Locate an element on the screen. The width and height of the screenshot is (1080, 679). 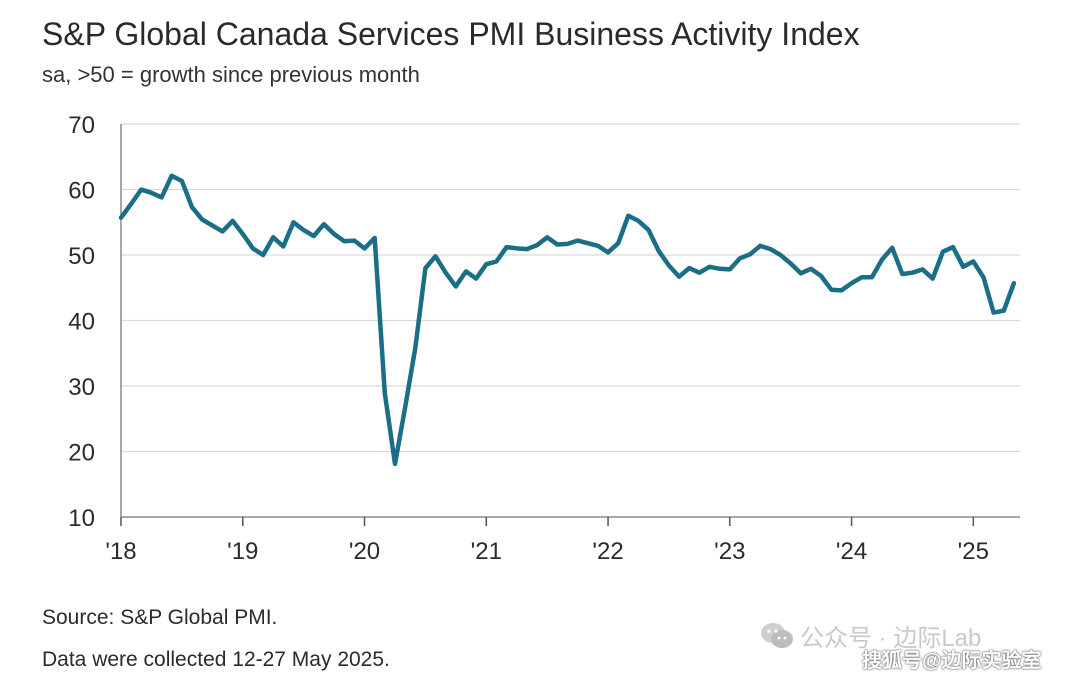
y-tick-label: 30 is located at coordinates (81, 387).